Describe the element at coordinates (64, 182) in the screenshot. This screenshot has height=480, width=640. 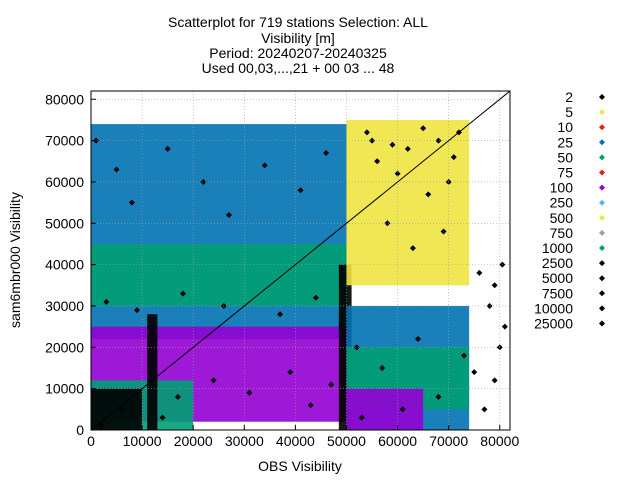
I see `y-tick-label-6: 60000` at that location.